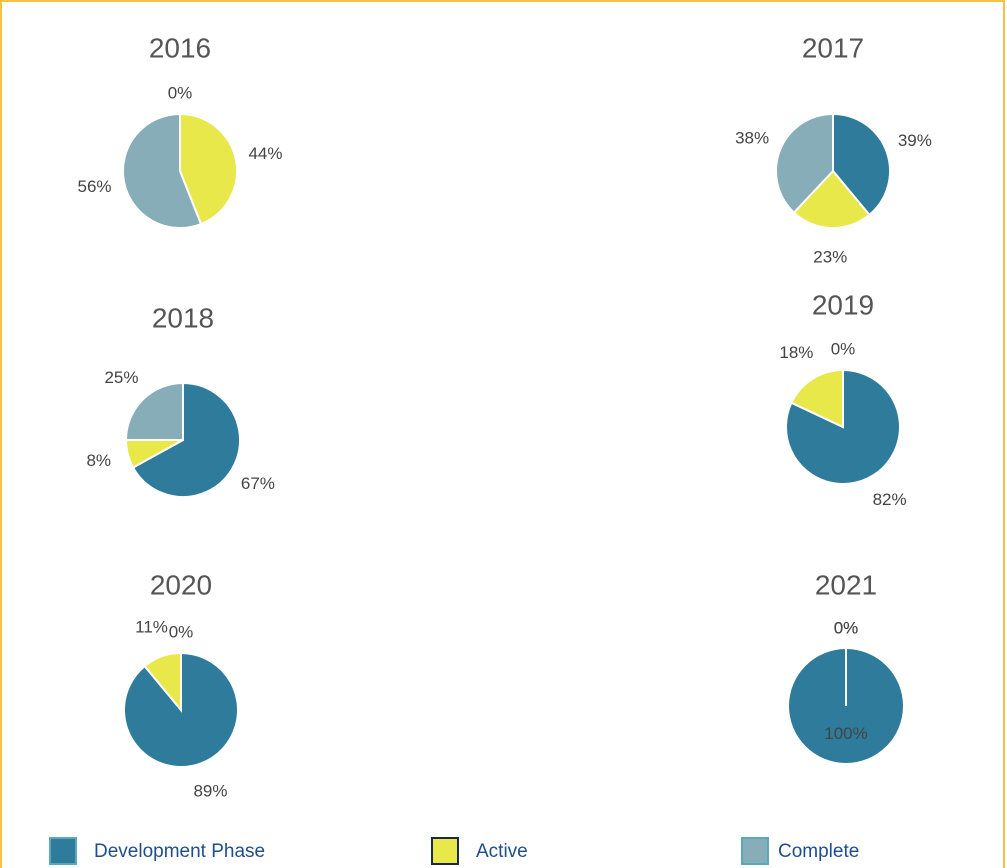 The width and height of the screenshot is (1007, 868). I want to click on data-label: 18%, so click(796, 352).